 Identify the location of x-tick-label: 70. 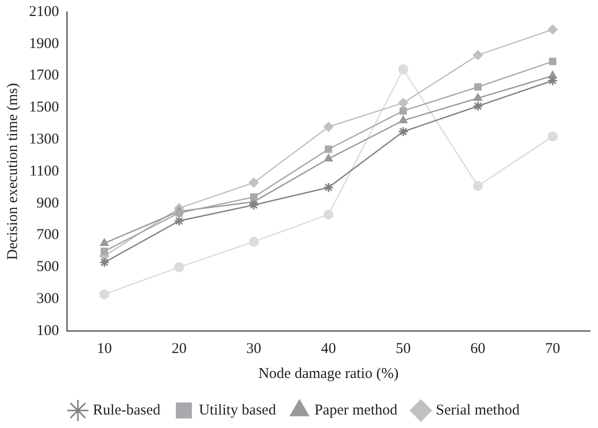
(552, 348).